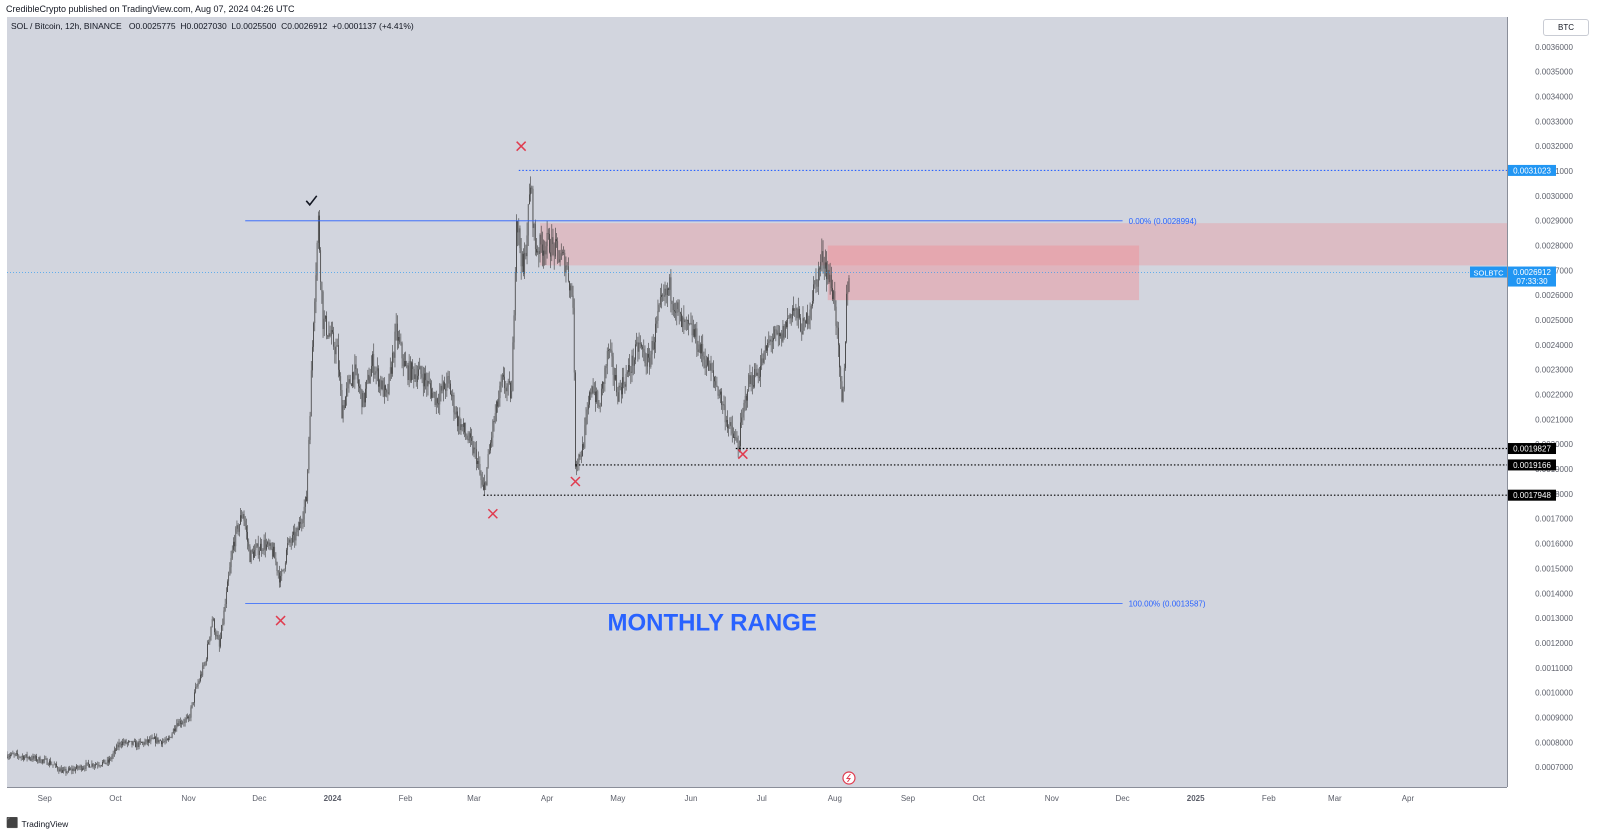 The image size is (1600, 835). What do you see at coordinates (1052, 798) in the screenshot?
I see `x-tick-label-14: Nov` at bounding box center [1052, 798].